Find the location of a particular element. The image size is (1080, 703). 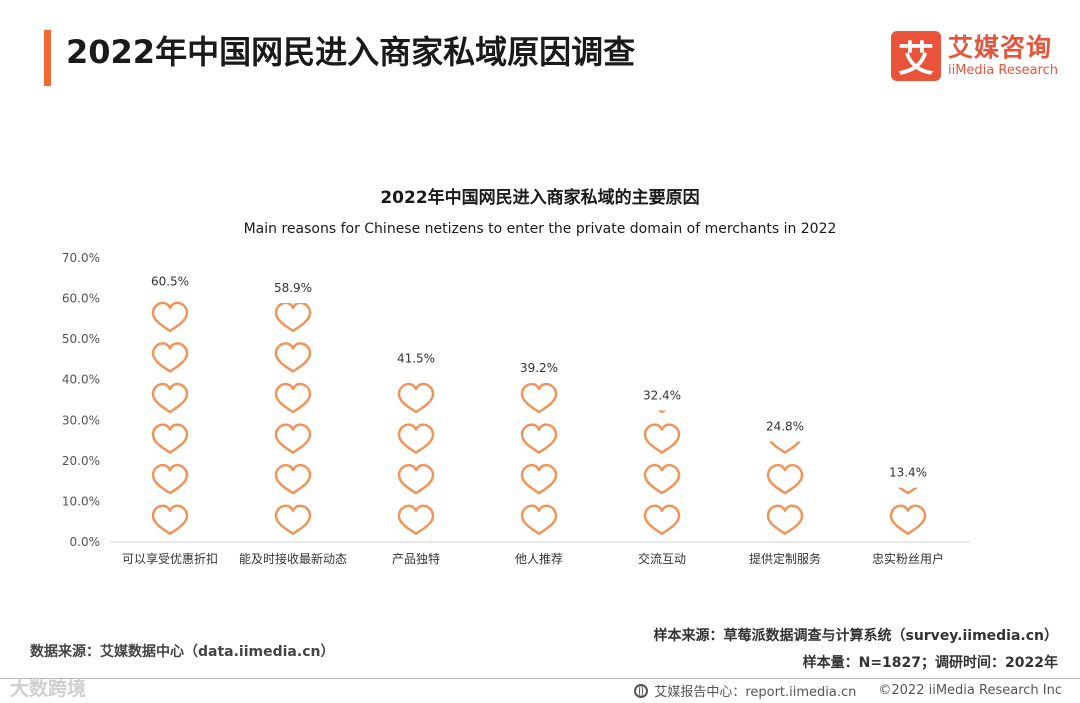

x-tick-label: 能及时接收最新动态 is located at coordinates (293, 558).